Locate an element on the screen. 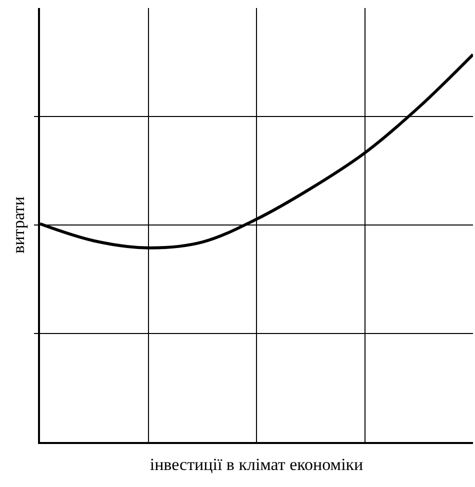  y-axis-title: витрати is located at coordinates (18, 225).